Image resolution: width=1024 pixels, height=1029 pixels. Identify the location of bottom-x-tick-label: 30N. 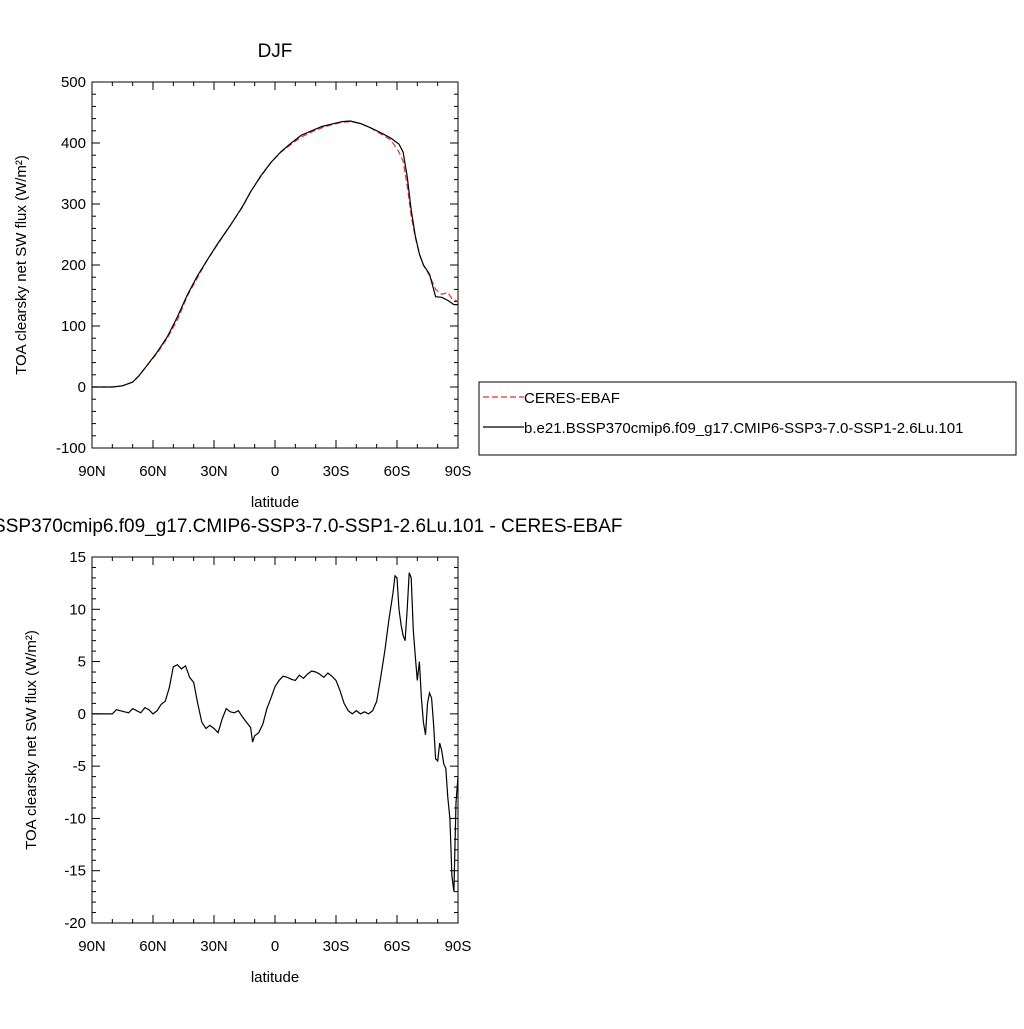
(214, 946).